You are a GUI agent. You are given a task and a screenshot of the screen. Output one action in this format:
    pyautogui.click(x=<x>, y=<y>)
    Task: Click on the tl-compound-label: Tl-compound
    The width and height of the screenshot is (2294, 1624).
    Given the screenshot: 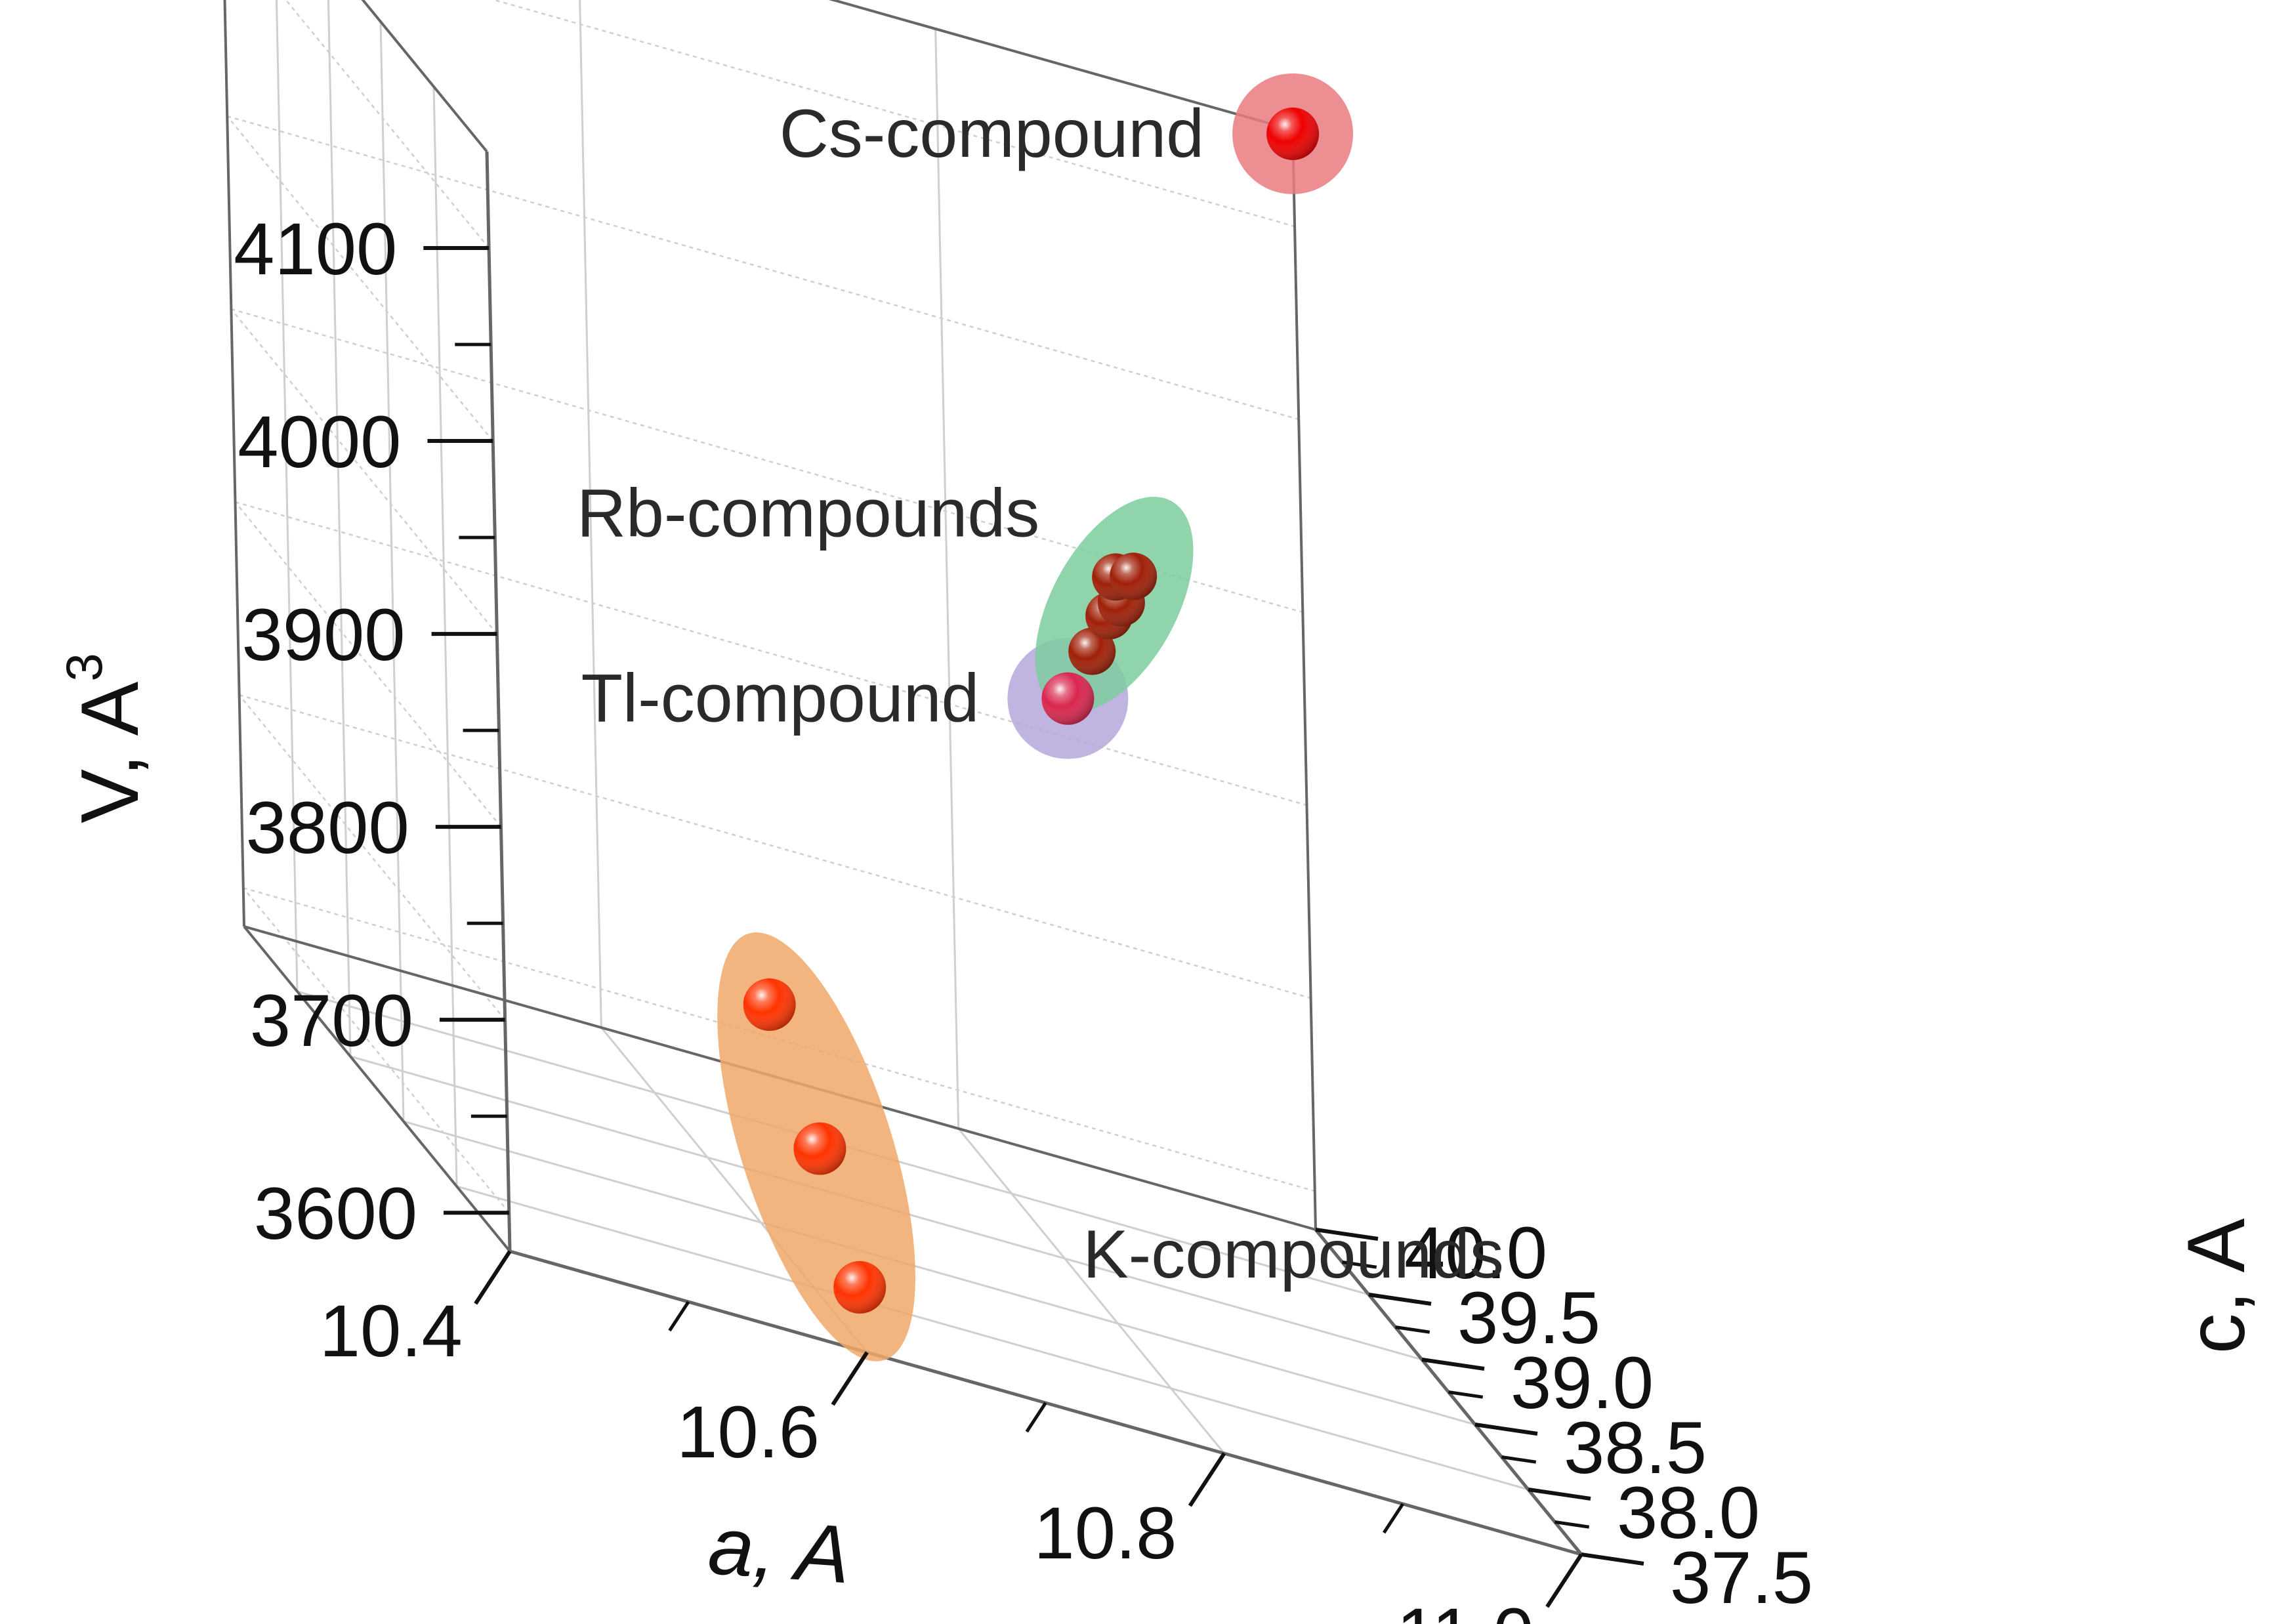 What is the action you would take?
    pyautogui.click(x=780, y=699)
    